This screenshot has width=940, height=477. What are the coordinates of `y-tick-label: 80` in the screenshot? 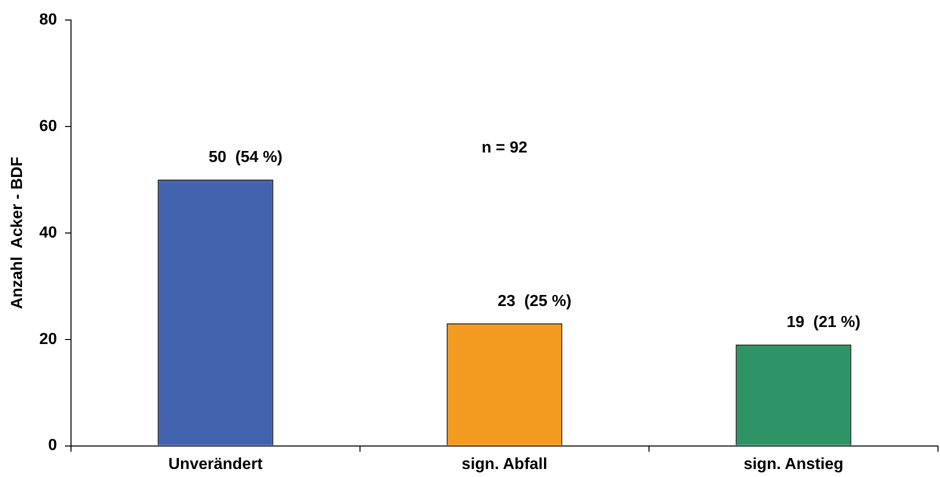 It's located at (48, 19).